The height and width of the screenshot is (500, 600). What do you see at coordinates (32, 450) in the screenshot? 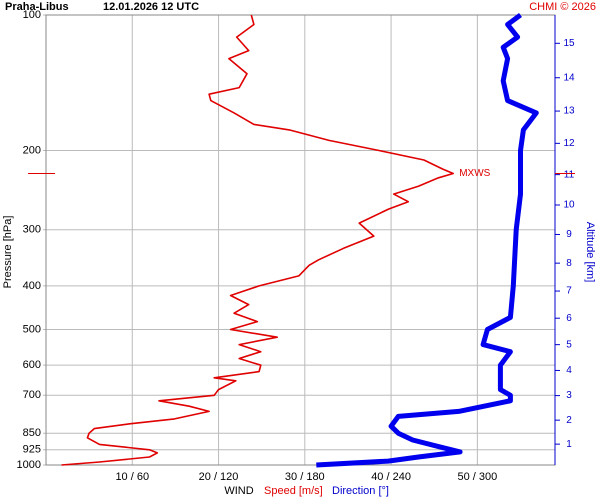
I see `y-tick-label: 925` at bounding box center [32, 450].